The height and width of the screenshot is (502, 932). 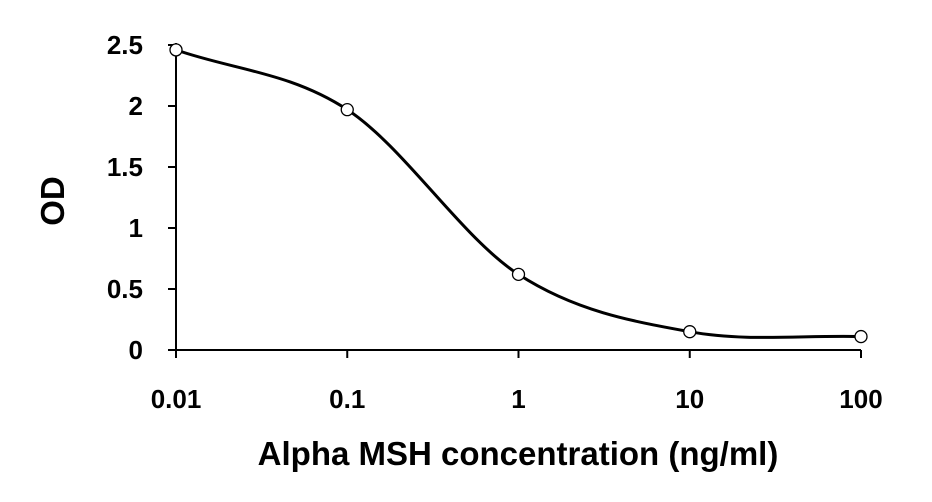 I want to click on y-tick-label: 2, so click(x=136, y=106).